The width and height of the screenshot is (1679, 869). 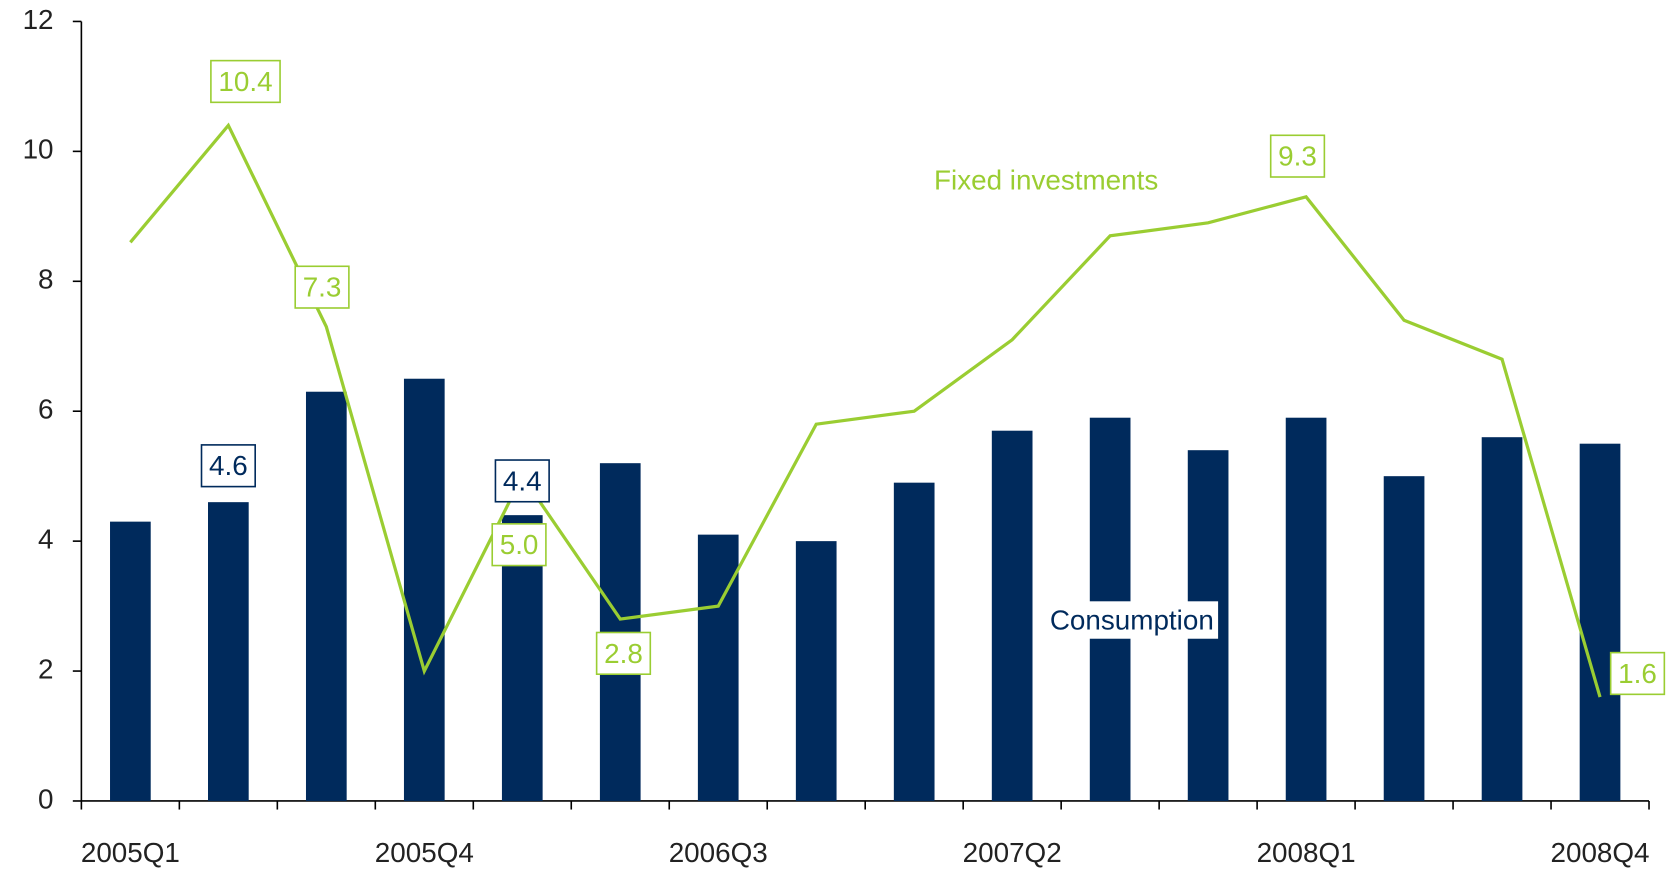 I want to click on value-label-group: 2.8, so click(x=623, y=653).